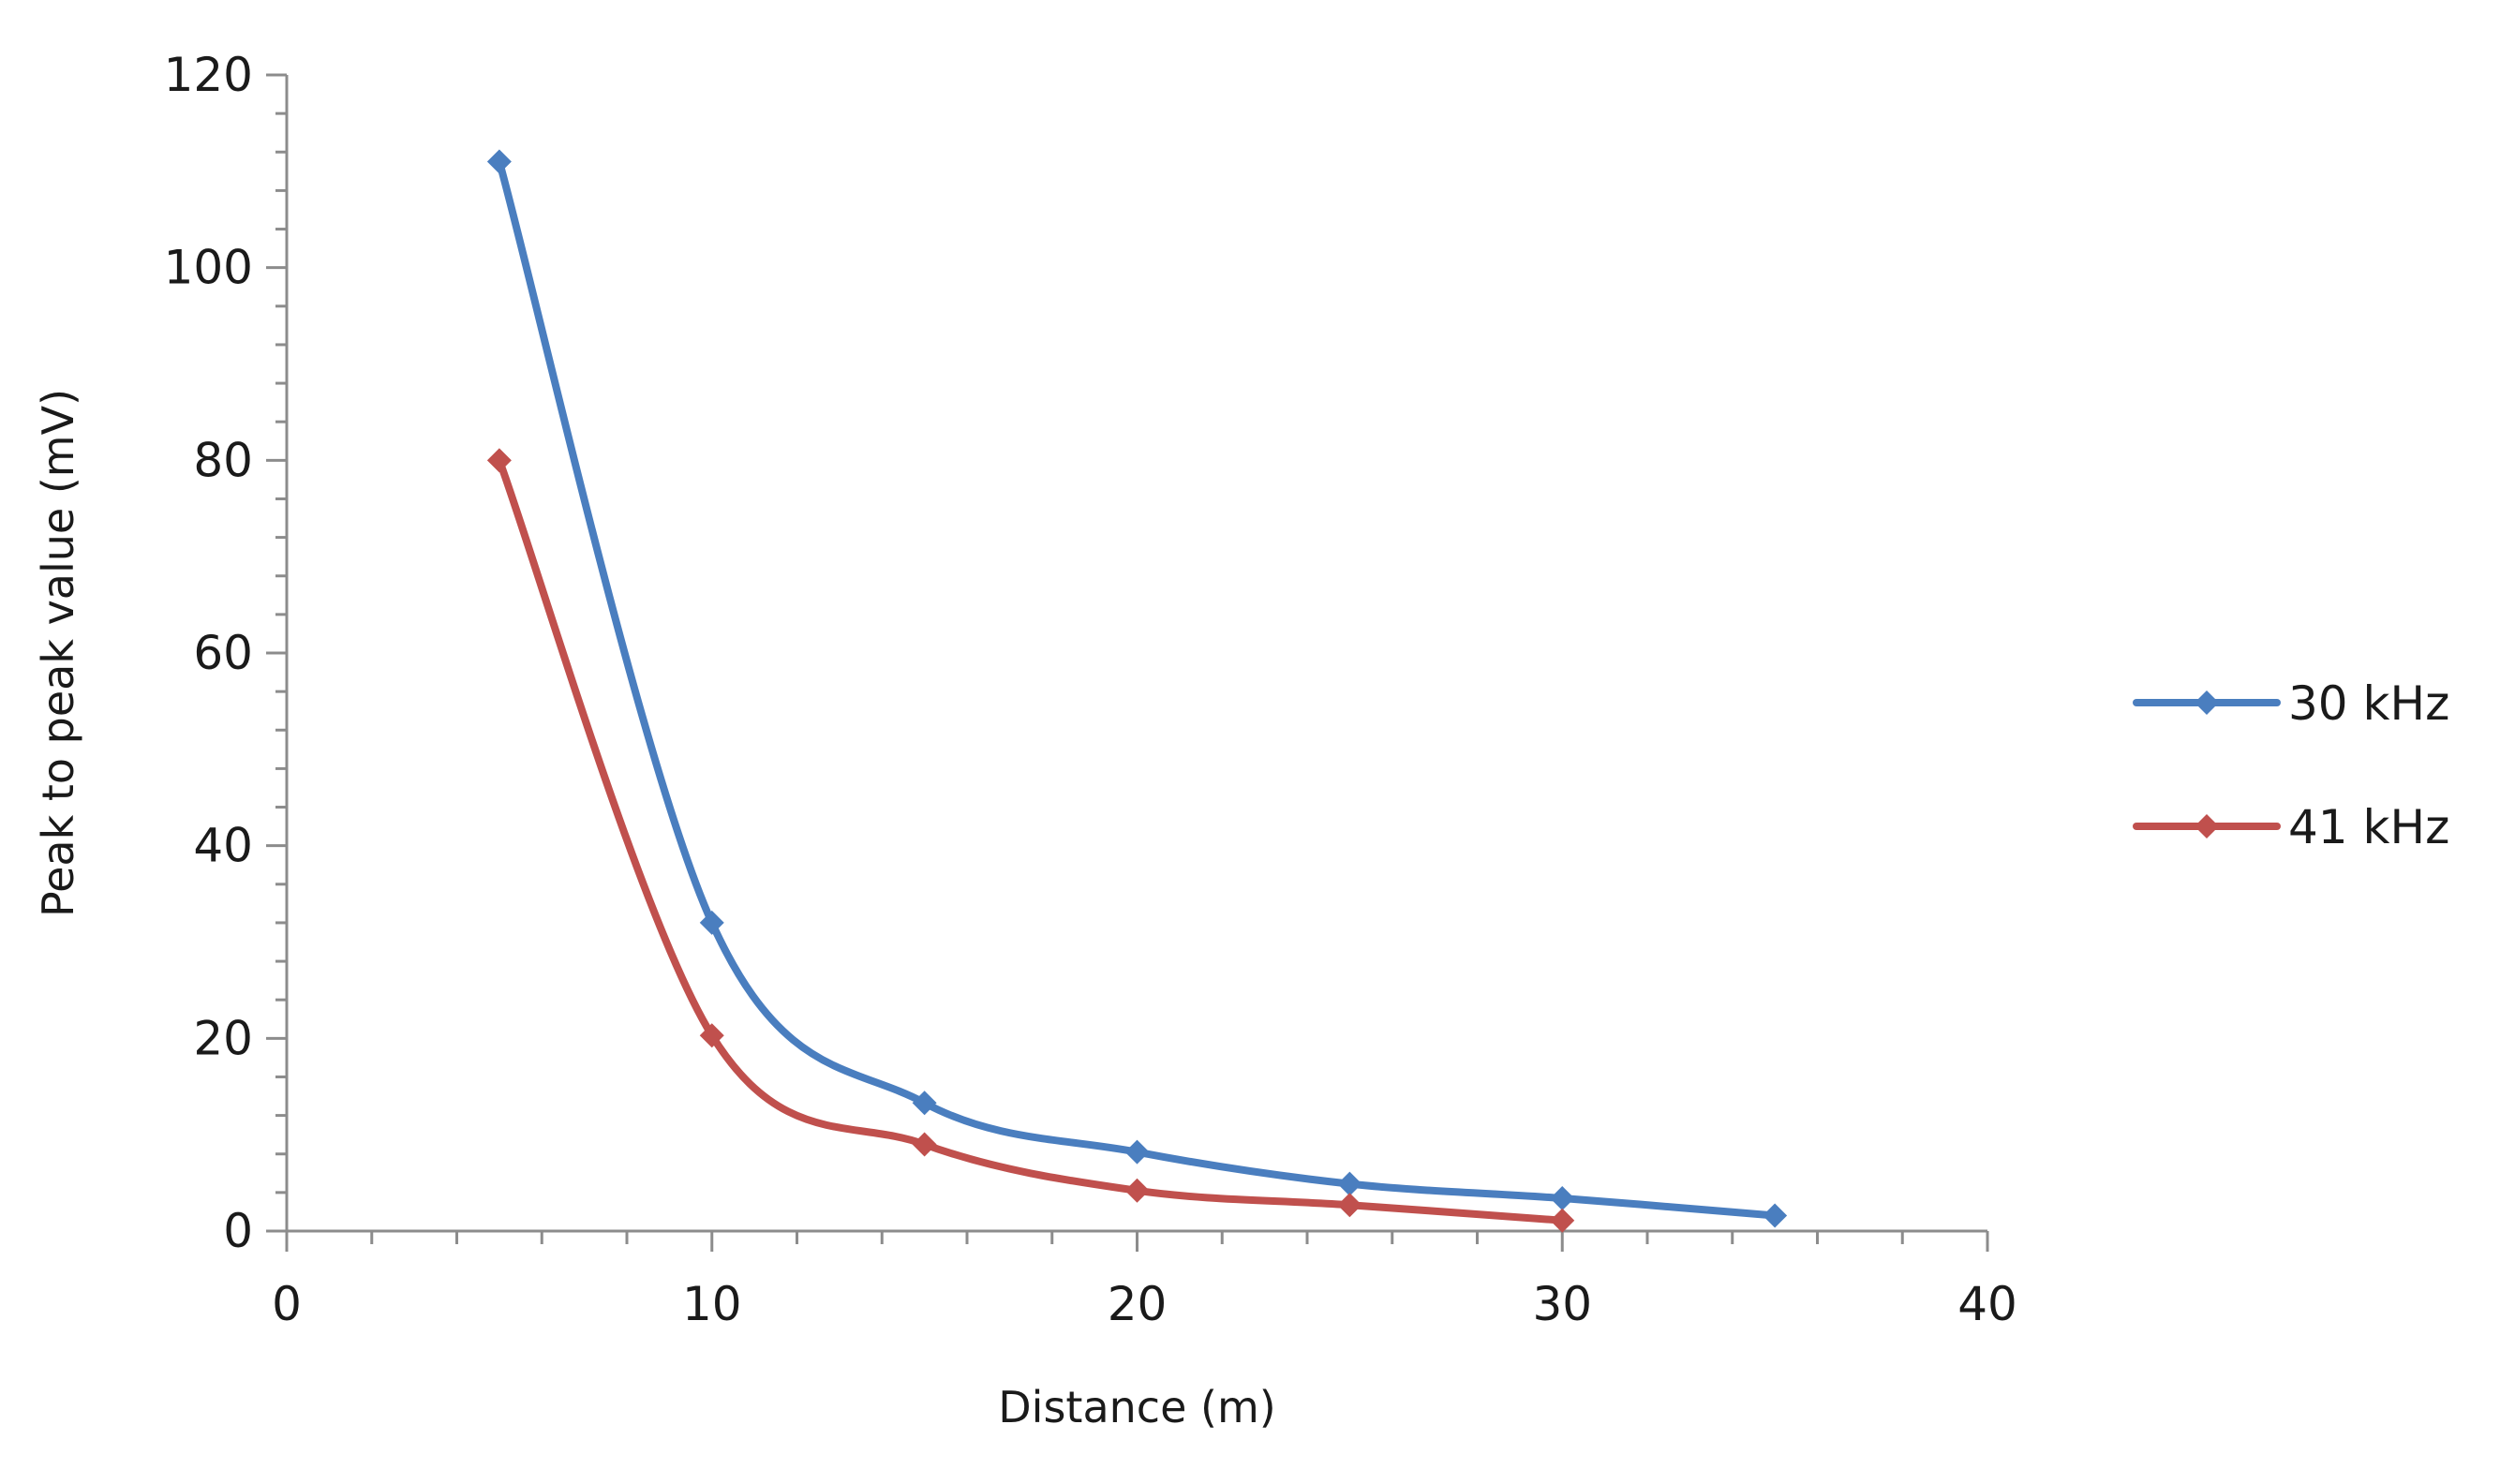 Image resolution: width=2500 pixels, height=1484 pixels. Describe the element at coordinates (1138, 1304) in the screenshot. I see `x-tick-label: 20` at that location.